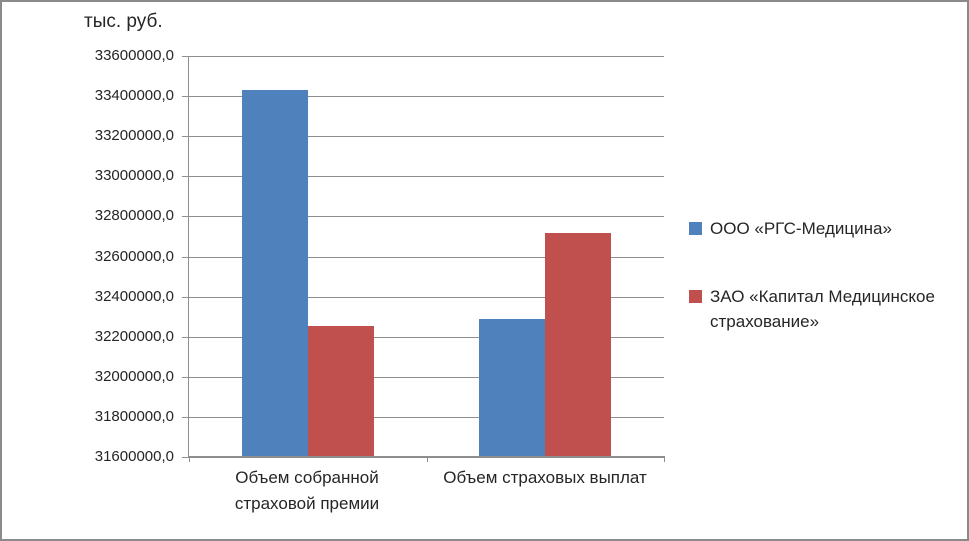  What do you see at coordinates (134, 216) in the screenshot?
I see `y-tick-label: 32800000,0` at bounding box center [134, 216].